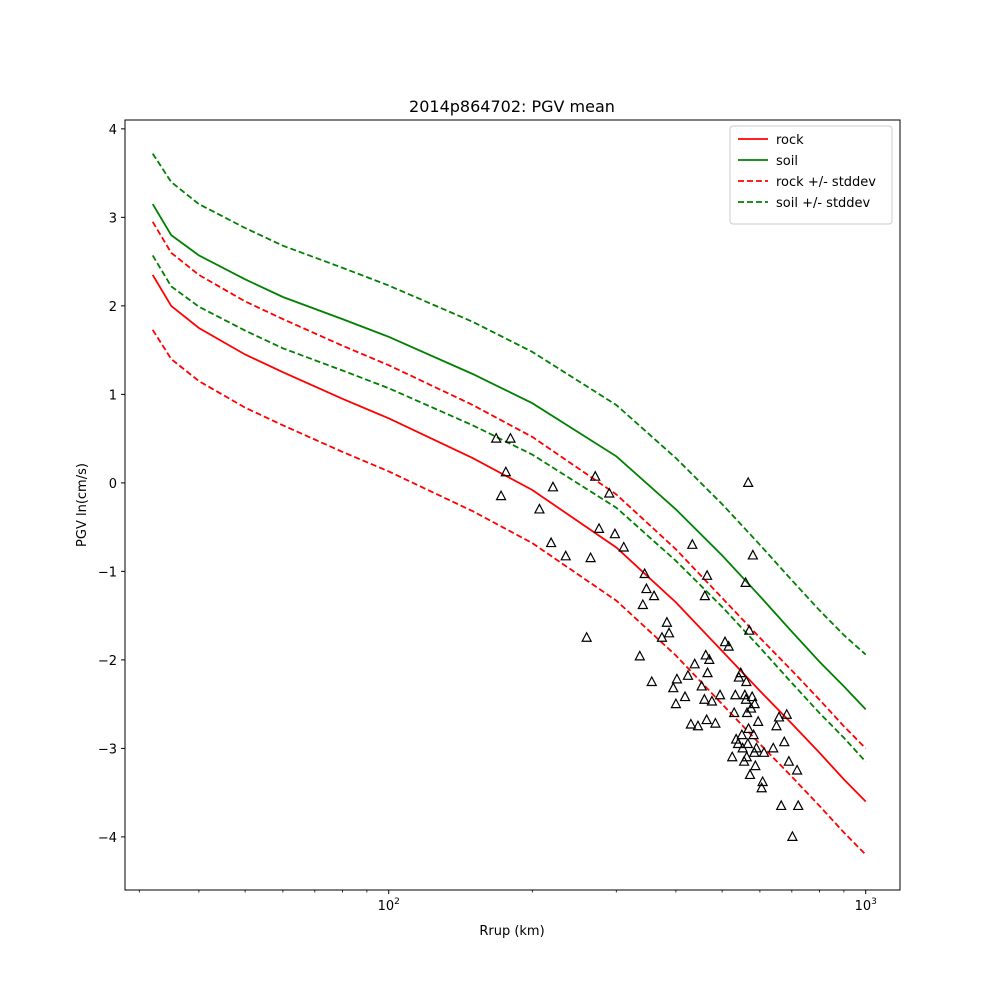 The image size is (1000, 1000). What do you see at coordinates (113, 130) in the screenshot?
I see `y-tick-label: 4` at bounding box center [113, 130].